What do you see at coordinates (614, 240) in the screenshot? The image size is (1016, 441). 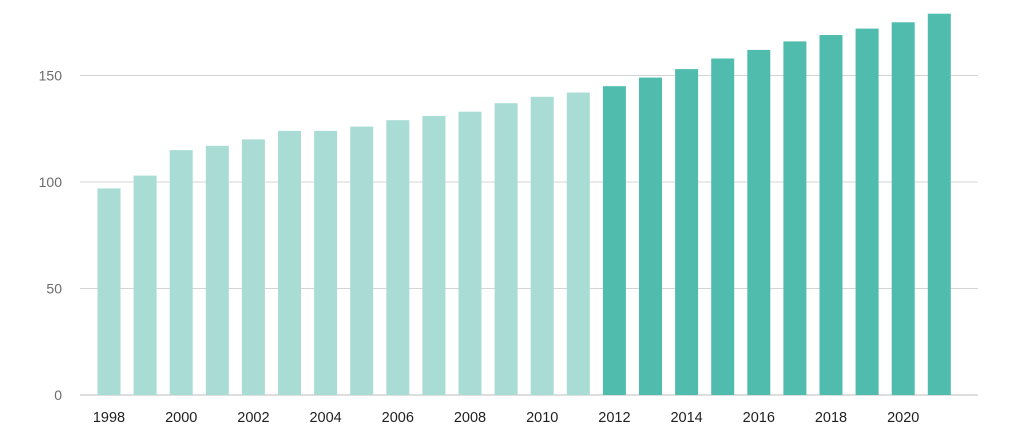 I see `bar-2012` at bounding box center [614, 240].